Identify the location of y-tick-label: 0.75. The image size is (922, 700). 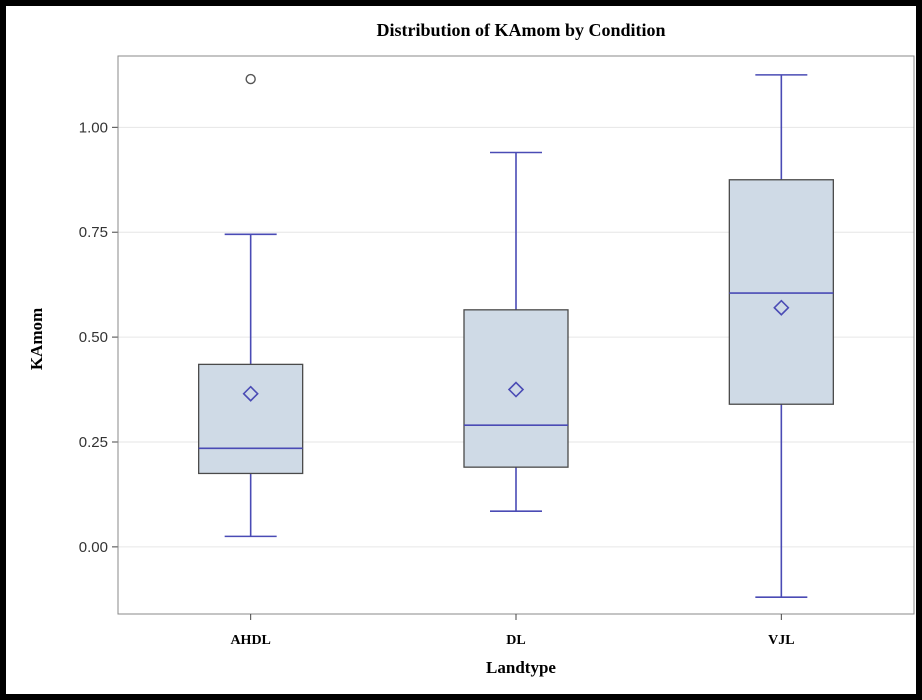
(93, 232).